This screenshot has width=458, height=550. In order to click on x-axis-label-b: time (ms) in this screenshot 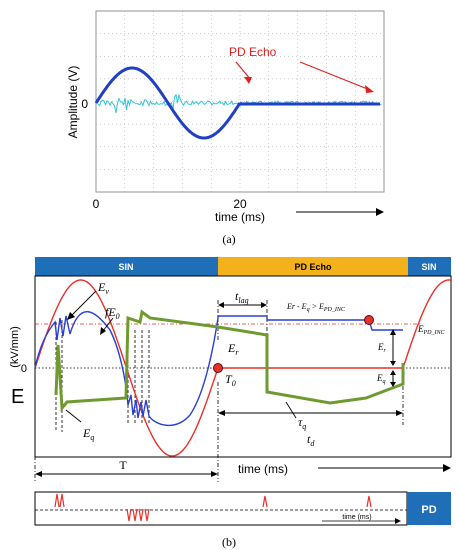, I will do `click(263, 469)`.